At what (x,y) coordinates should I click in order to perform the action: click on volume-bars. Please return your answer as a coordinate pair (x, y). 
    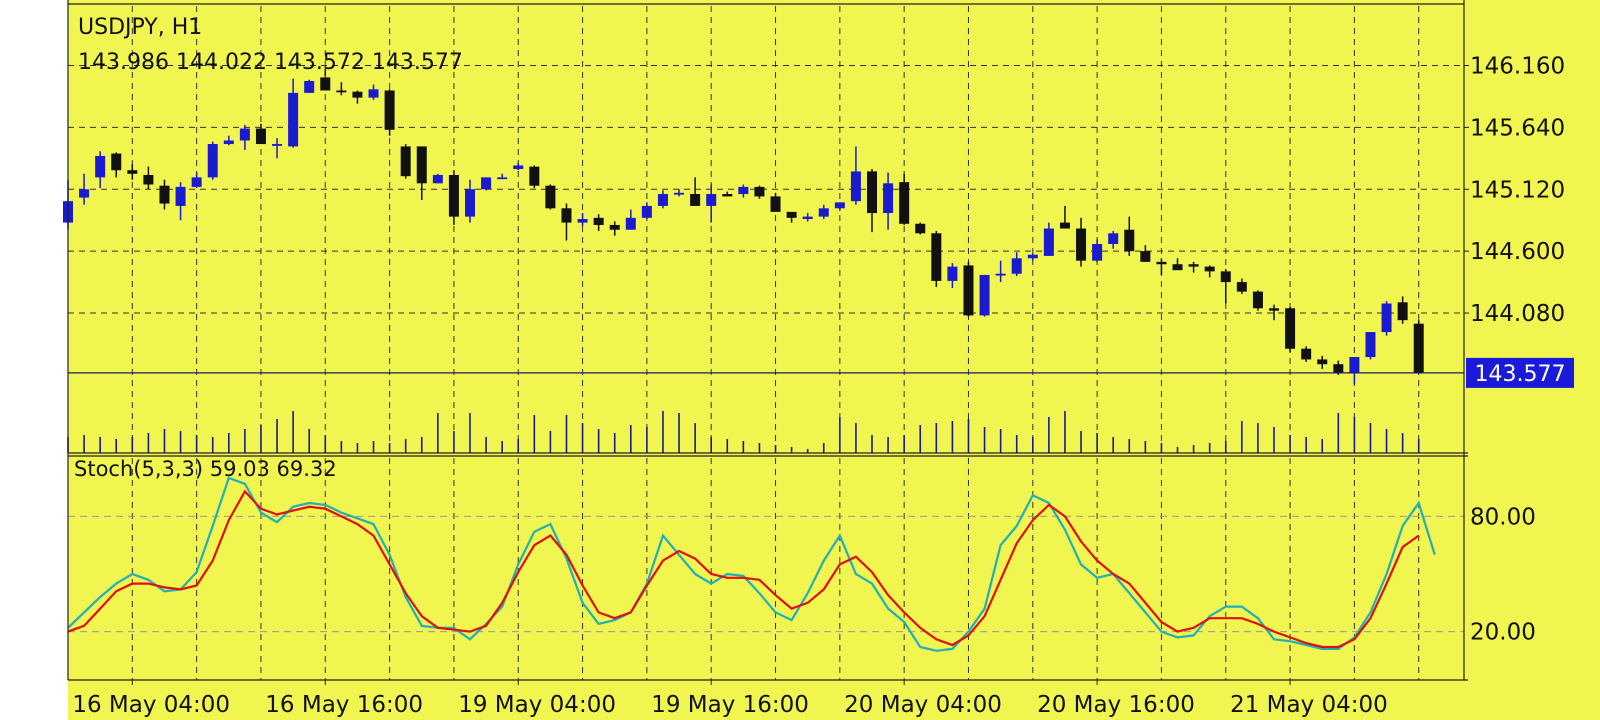
    Looking at the image, I should click on (743, 432).